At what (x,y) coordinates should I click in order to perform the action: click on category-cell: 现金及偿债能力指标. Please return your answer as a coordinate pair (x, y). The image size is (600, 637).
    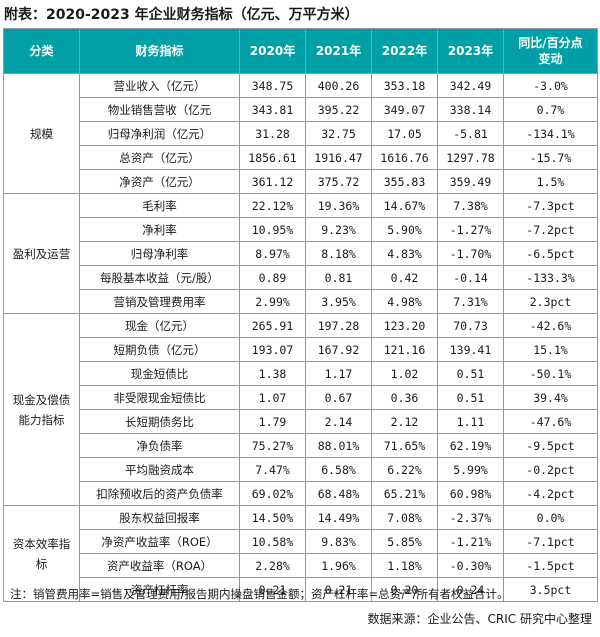
    Looking at the image, I should click on (41, 409).